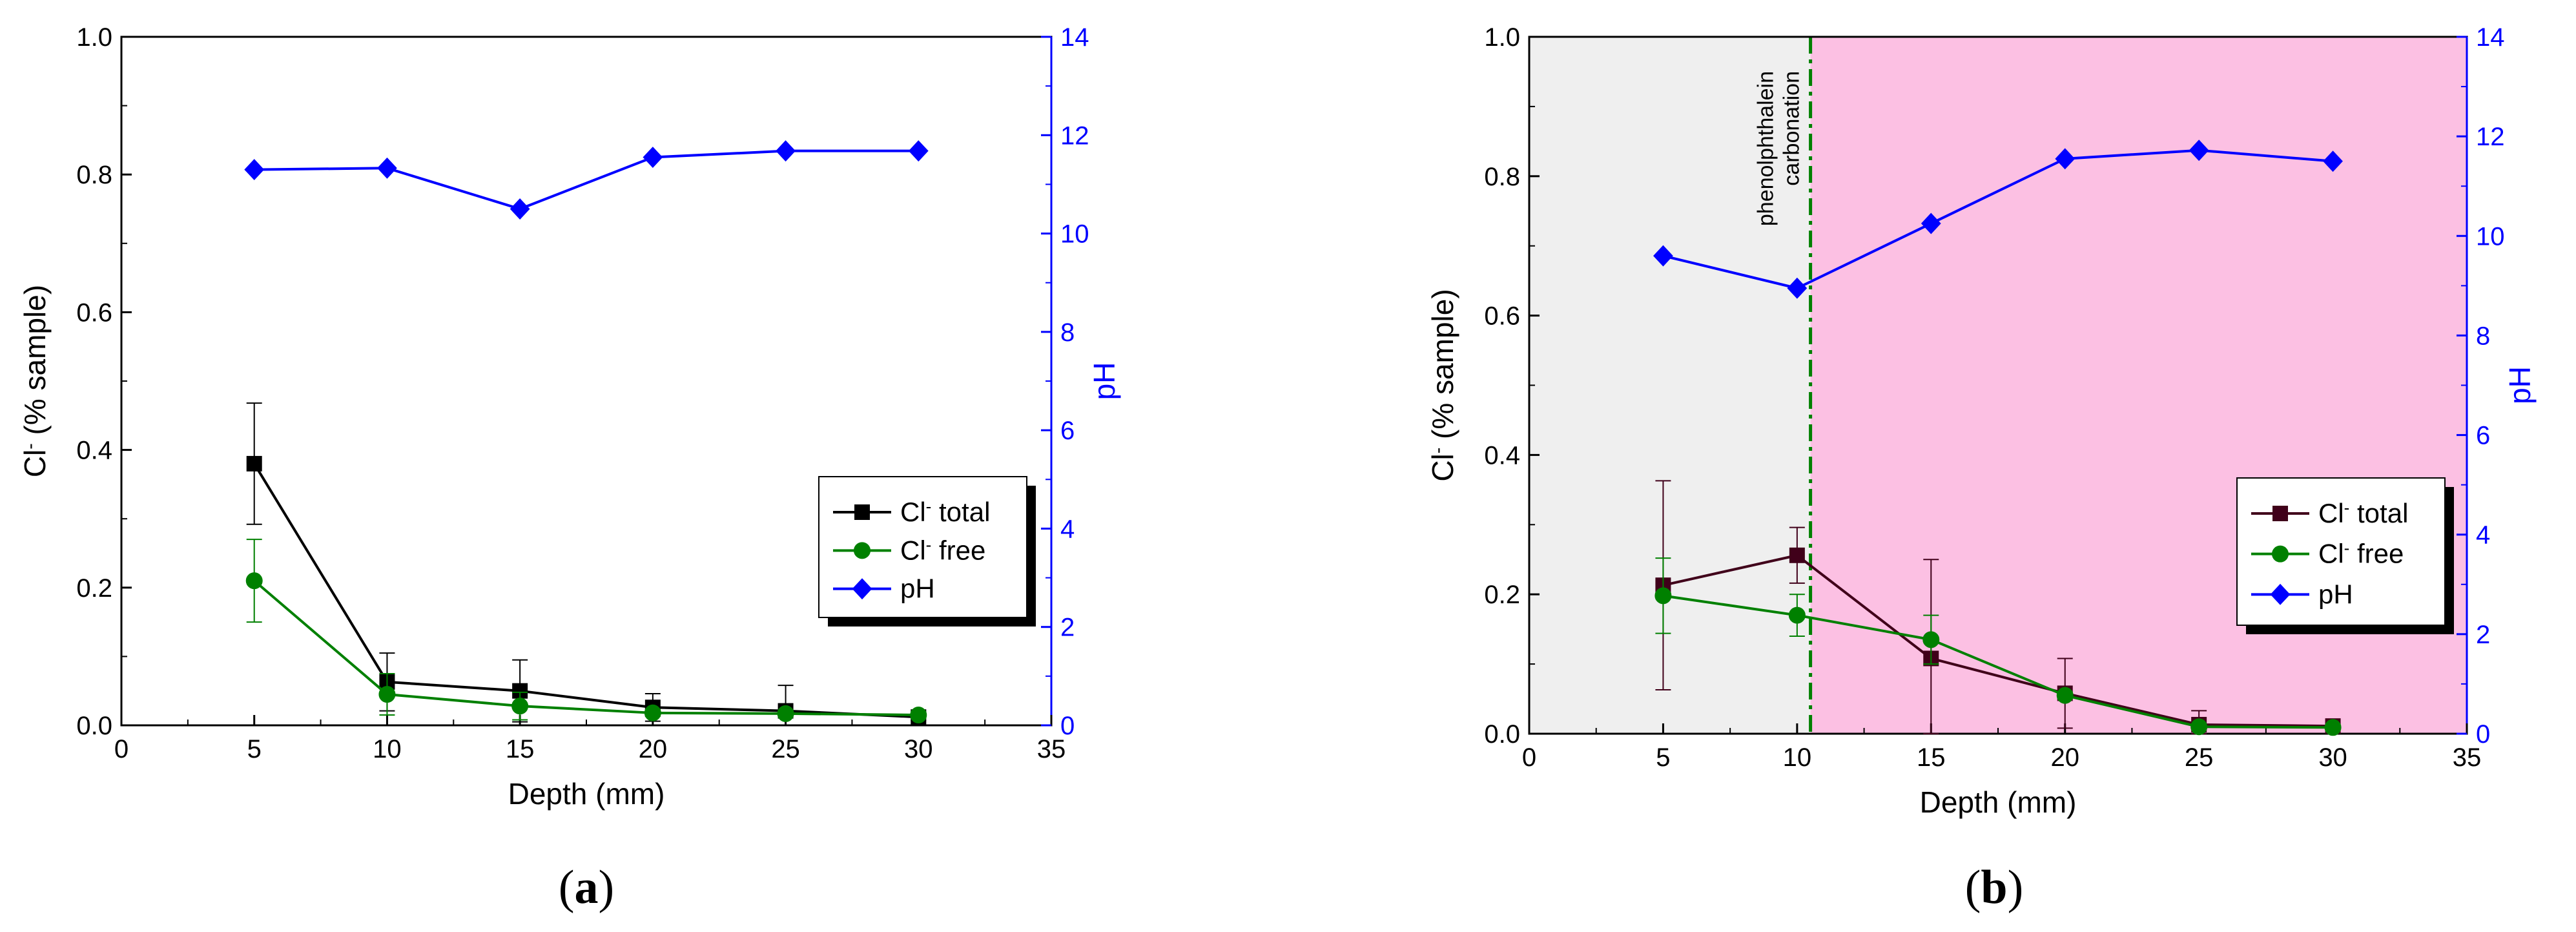 The height and width of the screenshot is (932, 2576). What do you see at coordinates (2490, 236) in the screenshot?
I see `y2-tick-label: 10` at bounding box center [2490, 236].